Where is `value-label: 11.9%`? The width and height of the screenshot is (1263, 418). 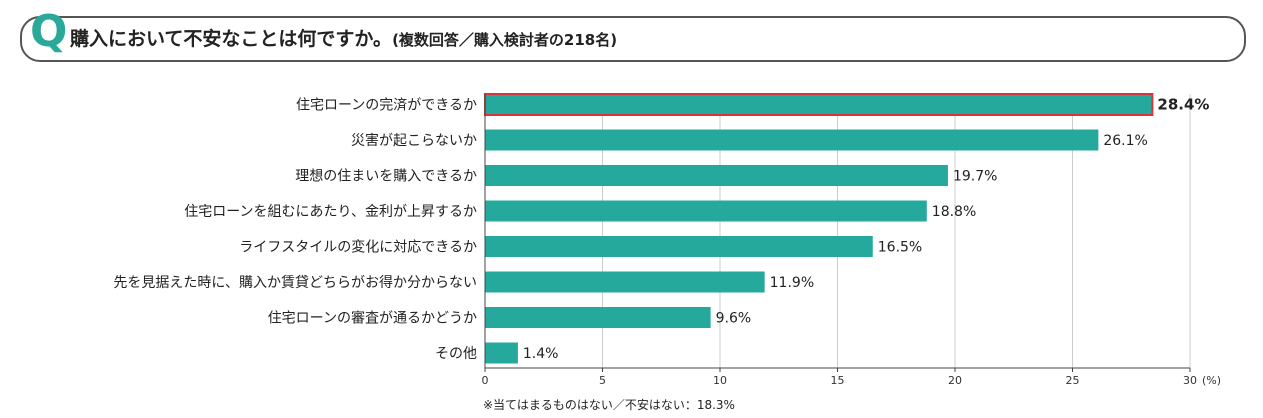
value-label: 11.9% is located at coordinates (792, 283).